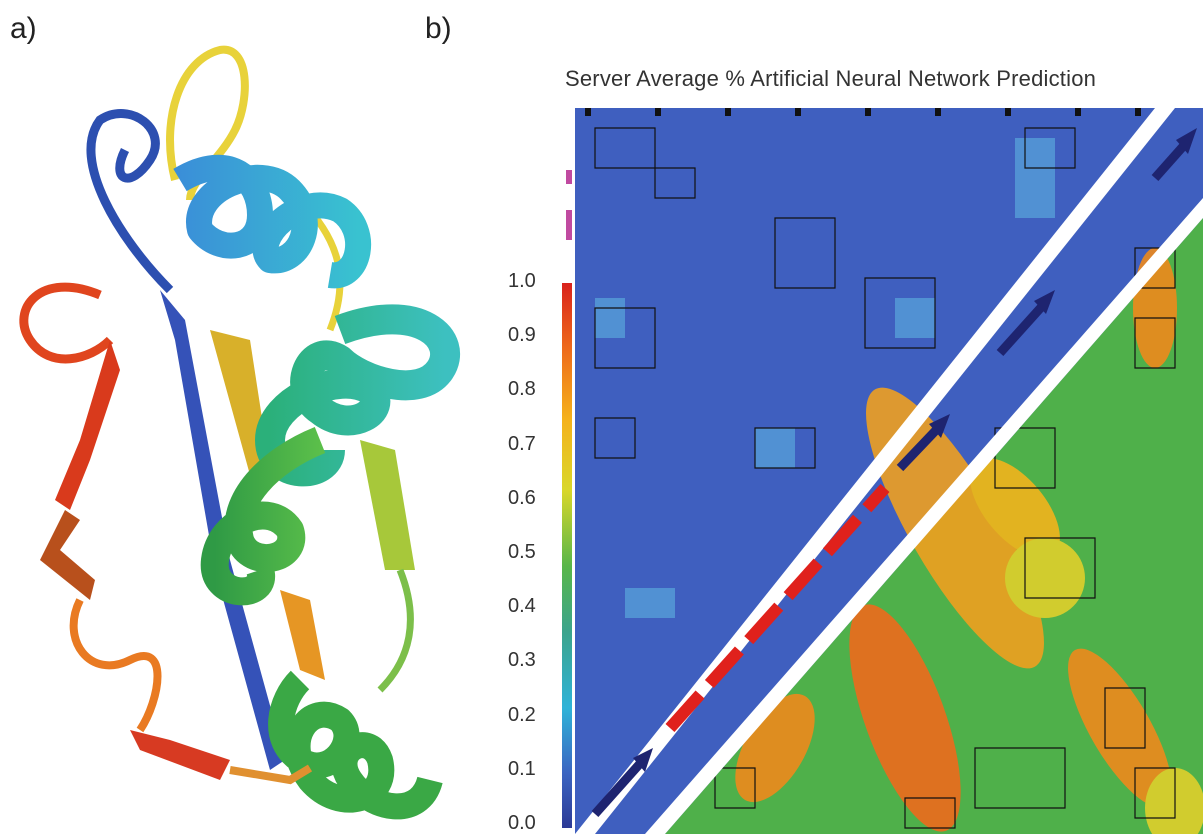 This screenshot has width=1203, height=835. I want to click on bottom-helix, so click(355, 745).